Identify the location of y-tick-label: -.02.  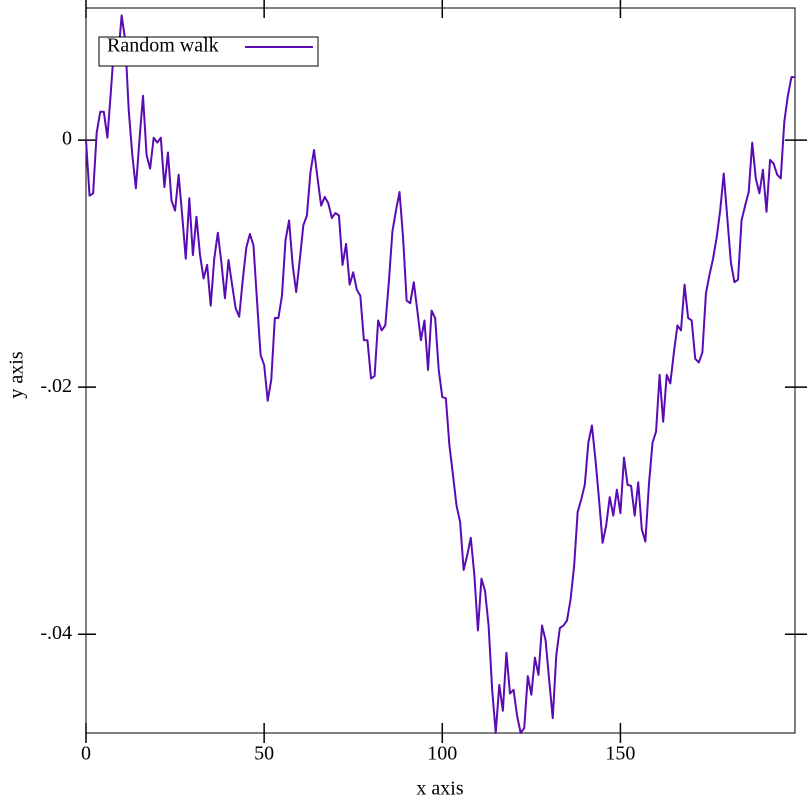
(56, 386).